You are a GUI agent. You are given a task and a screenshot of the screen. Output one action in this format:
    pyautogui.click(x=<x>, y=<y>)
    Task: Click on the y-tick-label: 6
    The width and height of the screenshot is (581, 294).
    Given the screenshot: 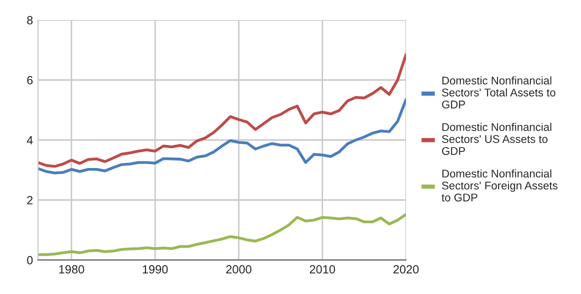 What is the action you would take?
    pyautogui.click(x=30, y=80)
    